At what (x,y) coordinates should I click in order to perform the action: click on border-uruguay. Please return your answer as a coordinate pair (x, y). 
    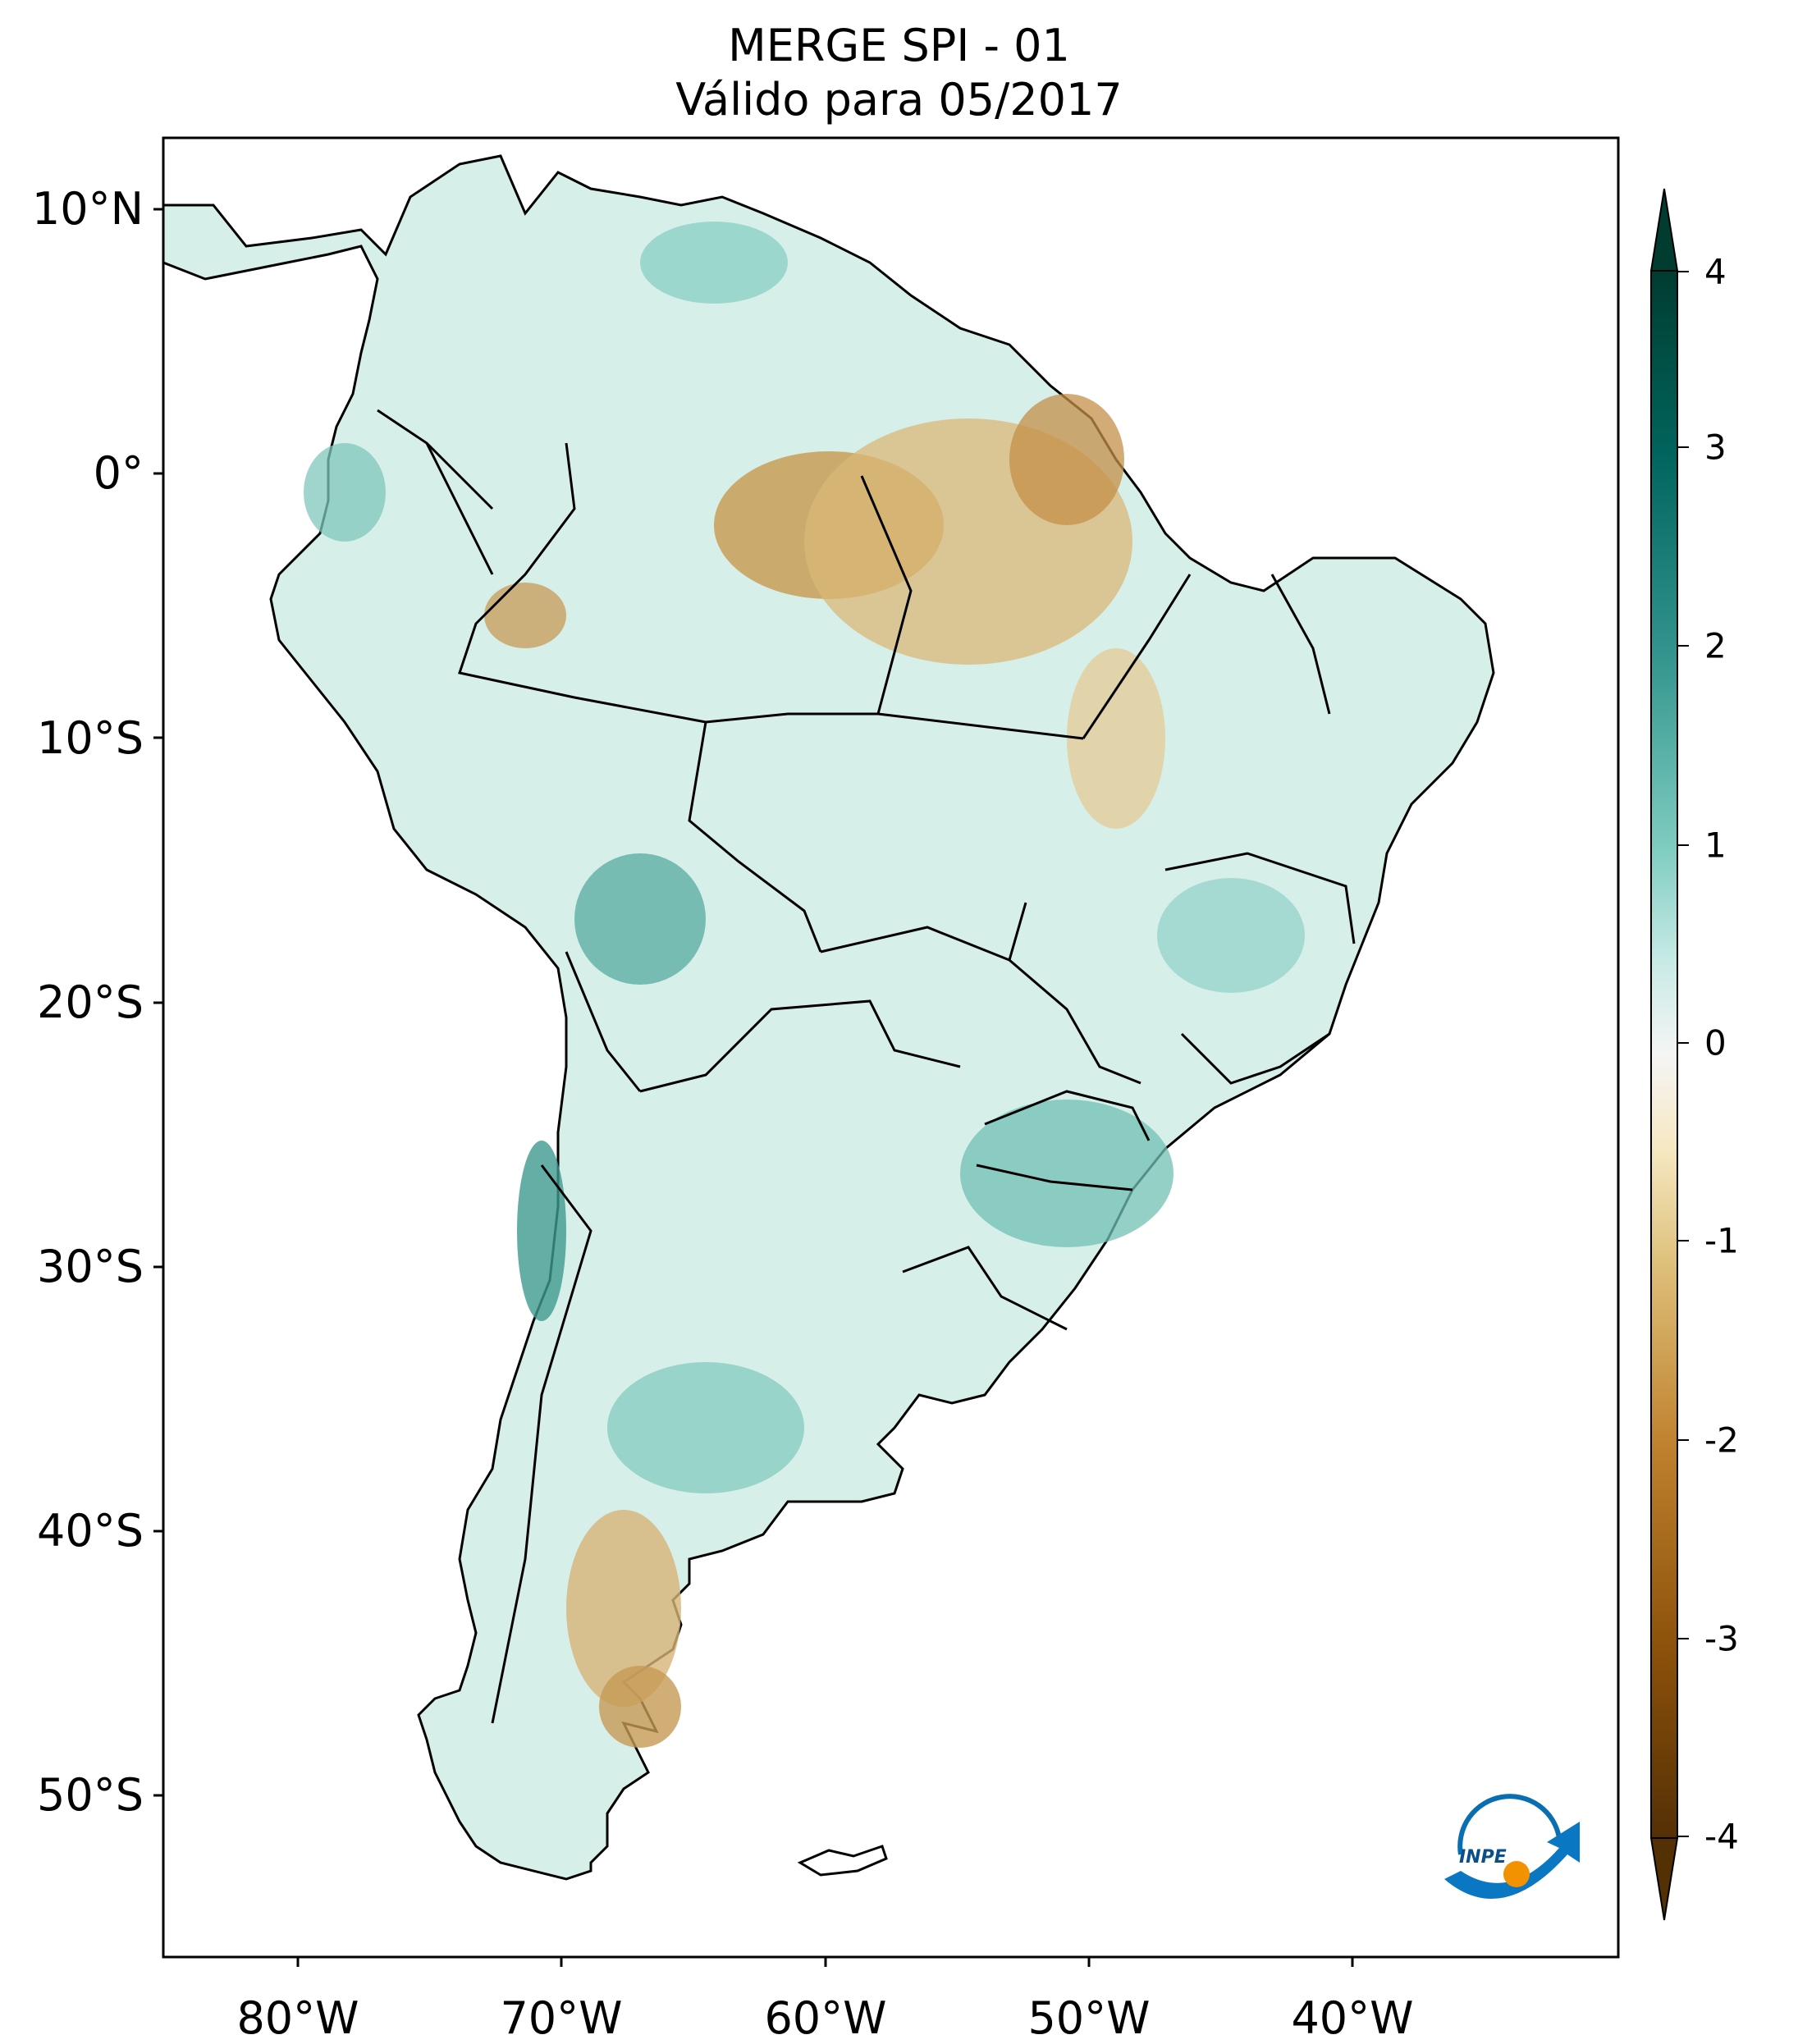
    Looking at the image, I should click on (985, 1288).